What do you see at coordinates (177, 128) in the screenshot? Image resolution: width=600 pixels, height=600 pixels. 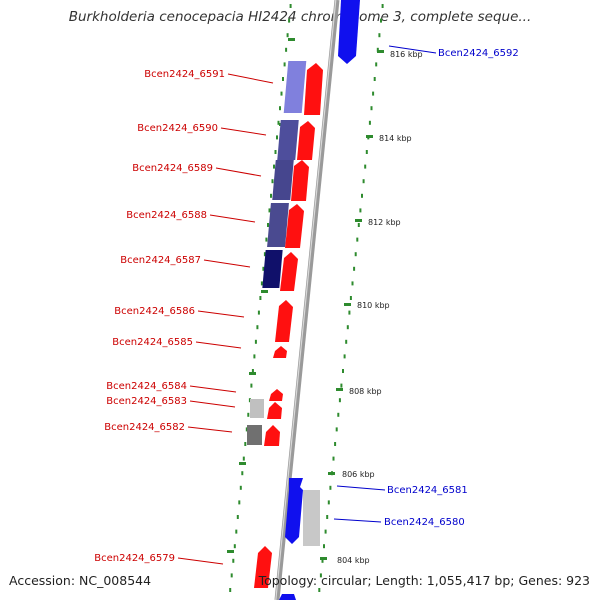 I see `gene-label-6590: Bcen2424_6590` at bounding box center [177, 128].